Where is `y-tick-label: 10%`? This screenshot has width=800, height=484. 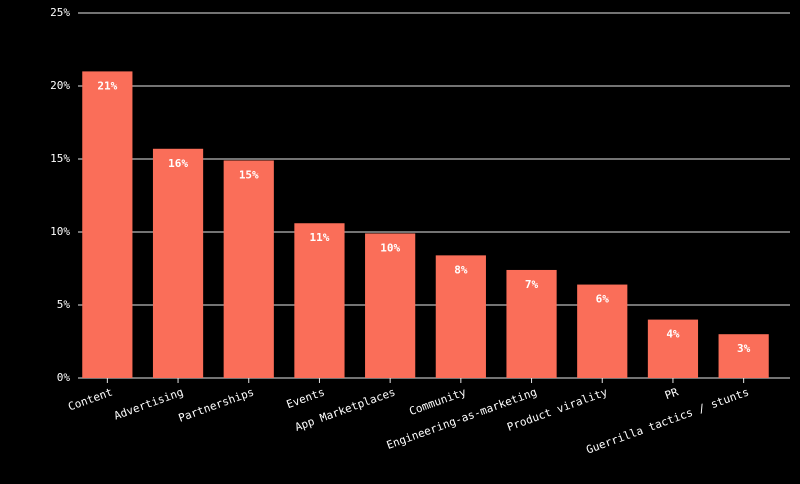
y-tick-label: 10% is located at coordinates (60, 231).